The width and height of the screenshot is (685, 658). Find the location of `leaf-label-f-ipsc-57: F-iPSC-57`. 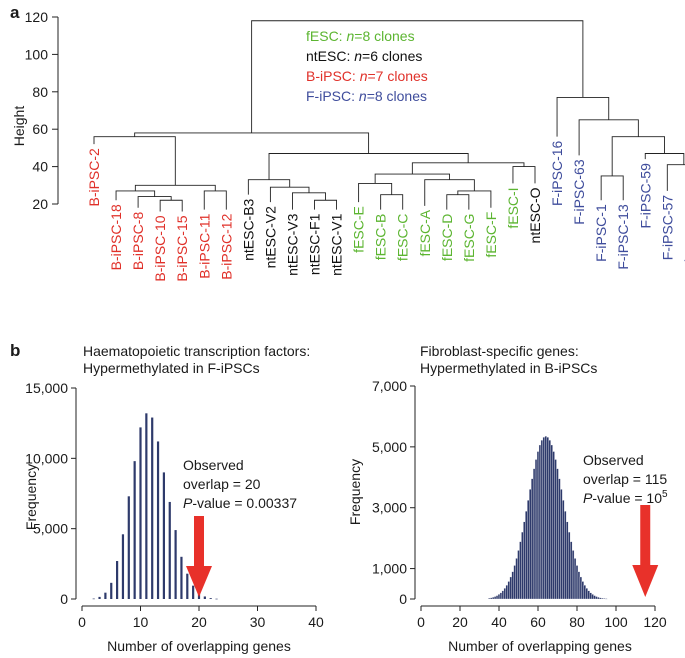

leaf-label-f-ipsc-57: F-iPSC-57 is located at coordinates (667, 228).